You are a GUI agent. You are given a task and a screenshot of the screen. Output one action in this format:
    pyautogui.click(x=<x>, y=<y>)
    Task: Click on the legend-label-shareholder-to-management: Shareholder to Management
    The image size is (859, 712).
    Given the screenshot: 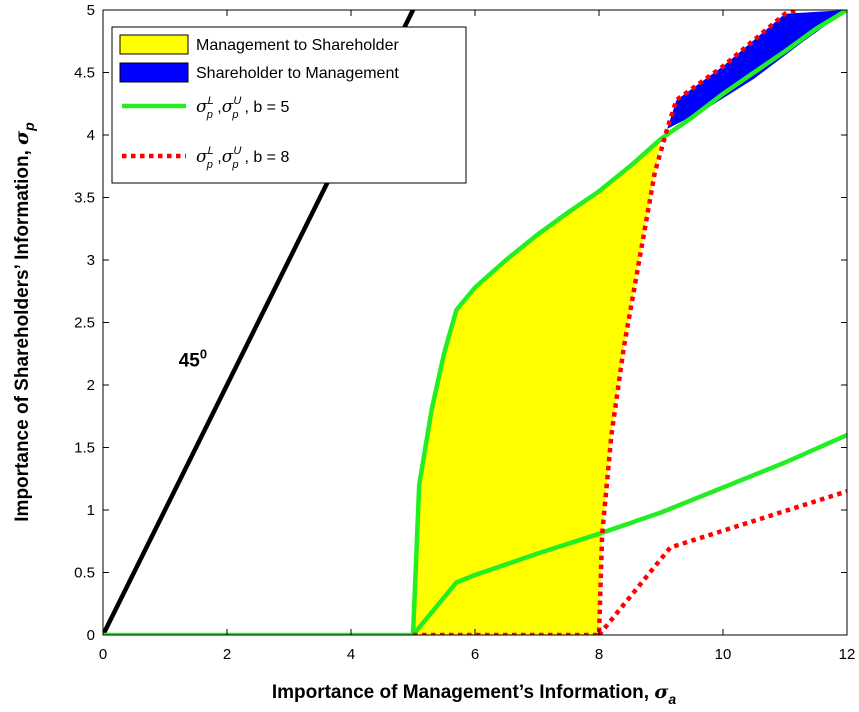 What is the action you would take?
    pyautogui.click(x=297, y=73)
    